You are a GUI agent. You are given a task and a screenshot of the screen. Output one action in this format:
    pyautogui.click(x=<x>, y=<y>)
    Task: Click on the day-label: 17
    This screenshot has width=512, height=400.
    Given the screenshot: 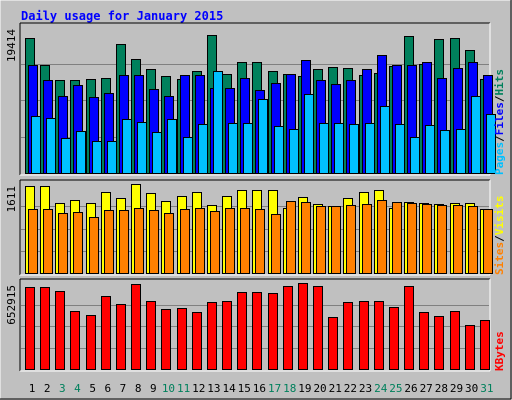 What is the action you would take?
    pyautogui.click(x=274, y=388)
    